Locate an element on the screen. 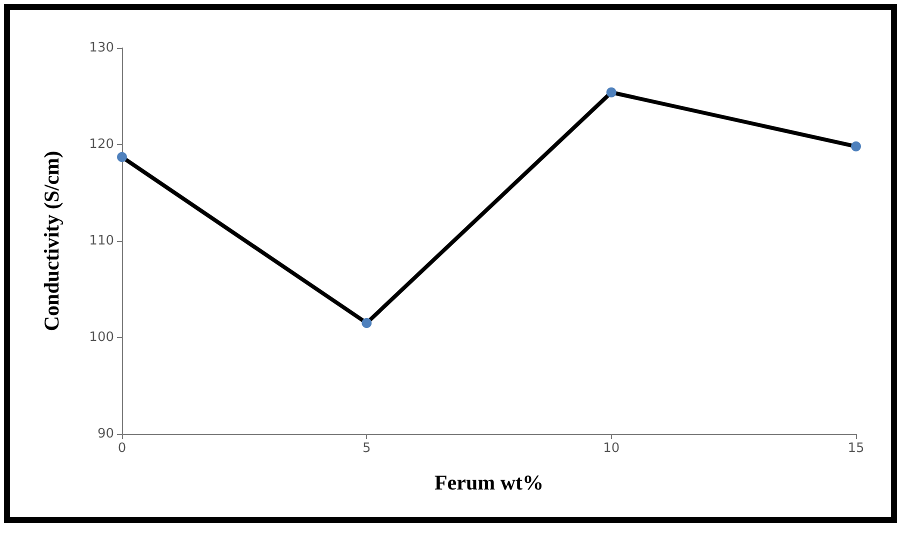 The image size is (907, 533). x-tick-label: 5 is located at coordinates (366, 448).